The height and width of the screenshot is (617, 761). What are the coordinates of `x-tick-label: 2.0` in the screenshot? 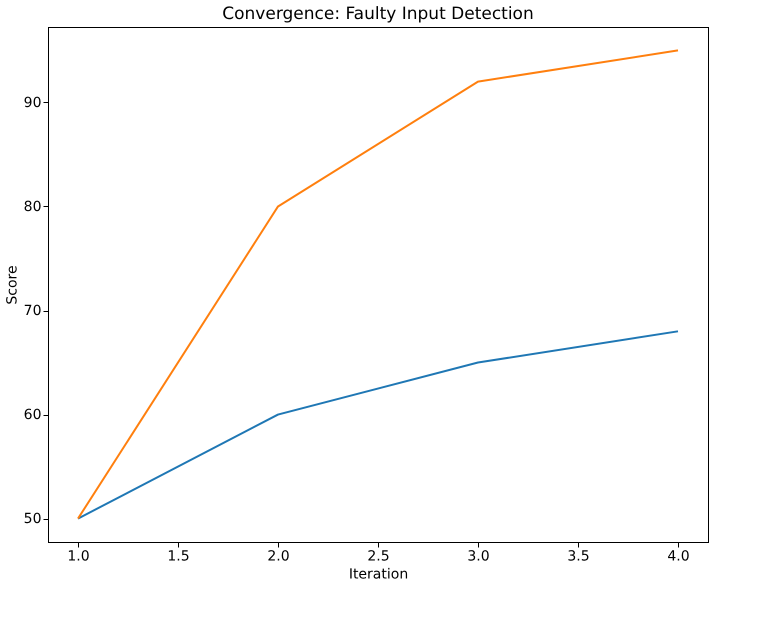 It's located at (278, 556).